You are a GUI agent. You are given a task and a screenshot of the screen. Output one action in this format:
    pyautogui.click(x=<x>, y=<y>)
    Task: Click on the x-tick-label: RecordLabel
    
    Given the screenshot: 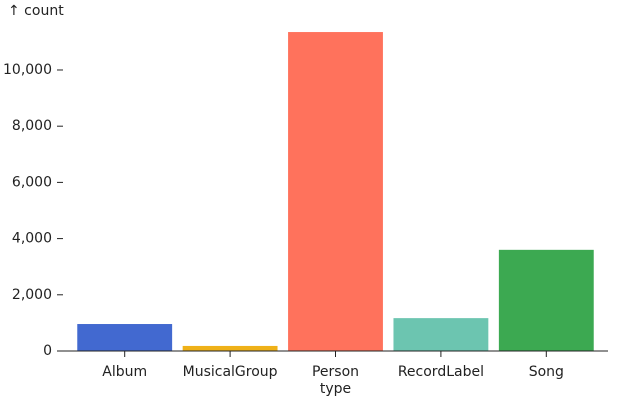 What is the action you would take?
    pyautogui.click(x=441, y=372)
    